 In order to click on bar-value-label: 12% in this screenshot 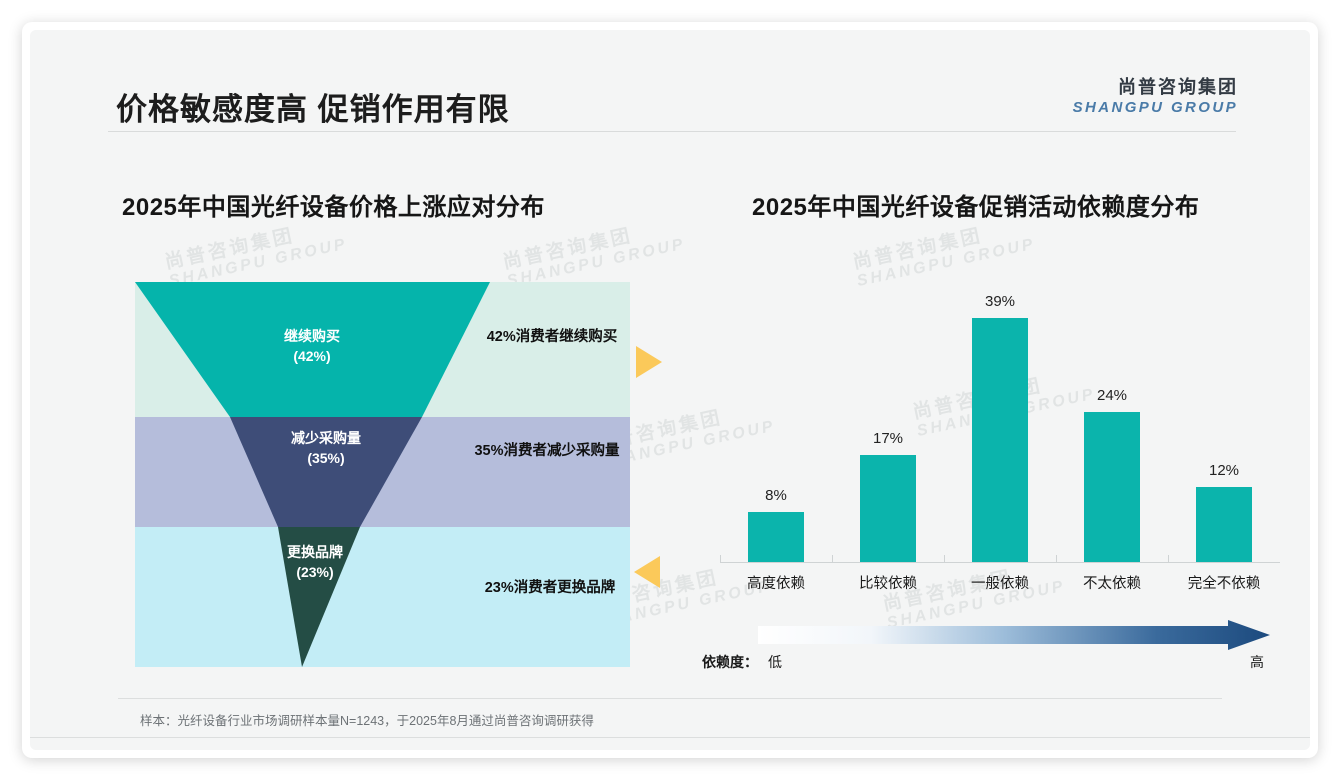, I will do `click(1224, 470)`.